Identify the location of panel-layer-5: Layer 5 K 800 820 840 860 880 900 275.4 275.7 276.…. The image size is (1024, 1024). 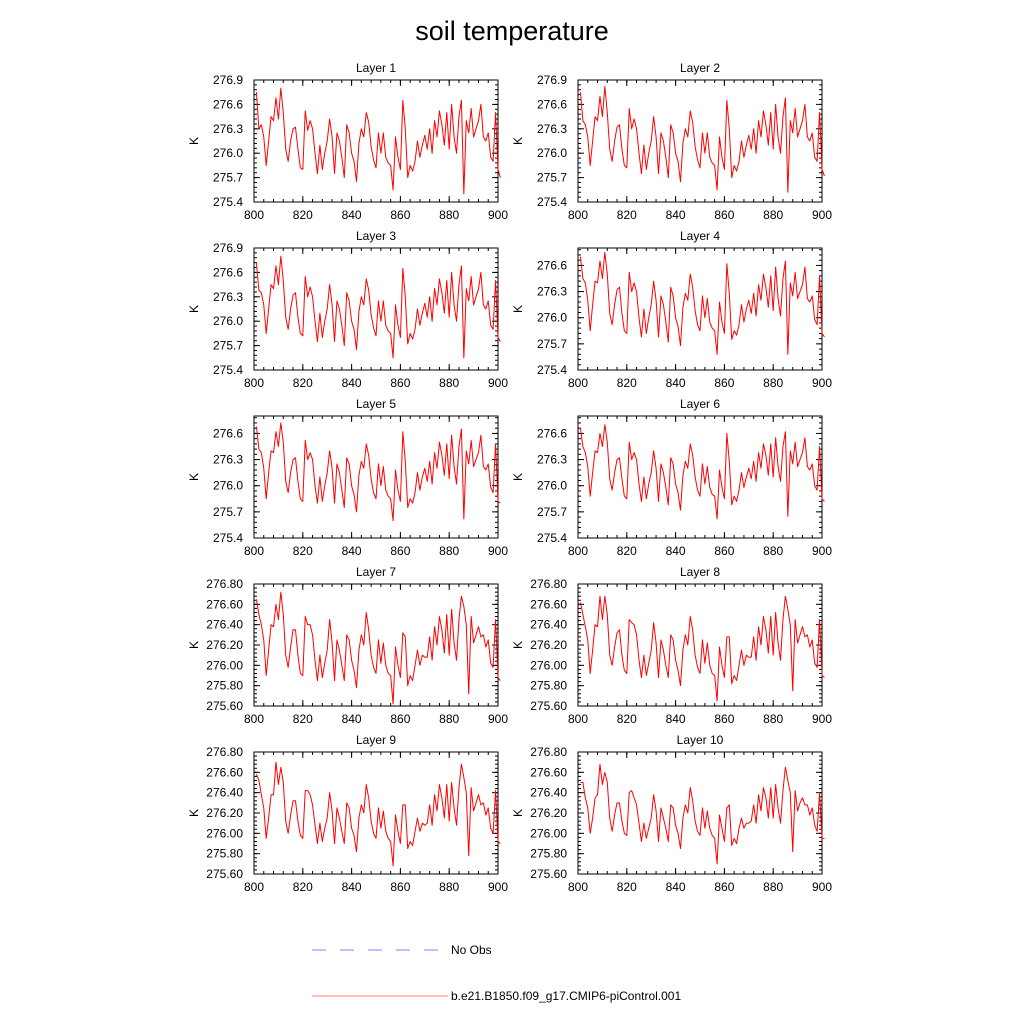
(347, 477).